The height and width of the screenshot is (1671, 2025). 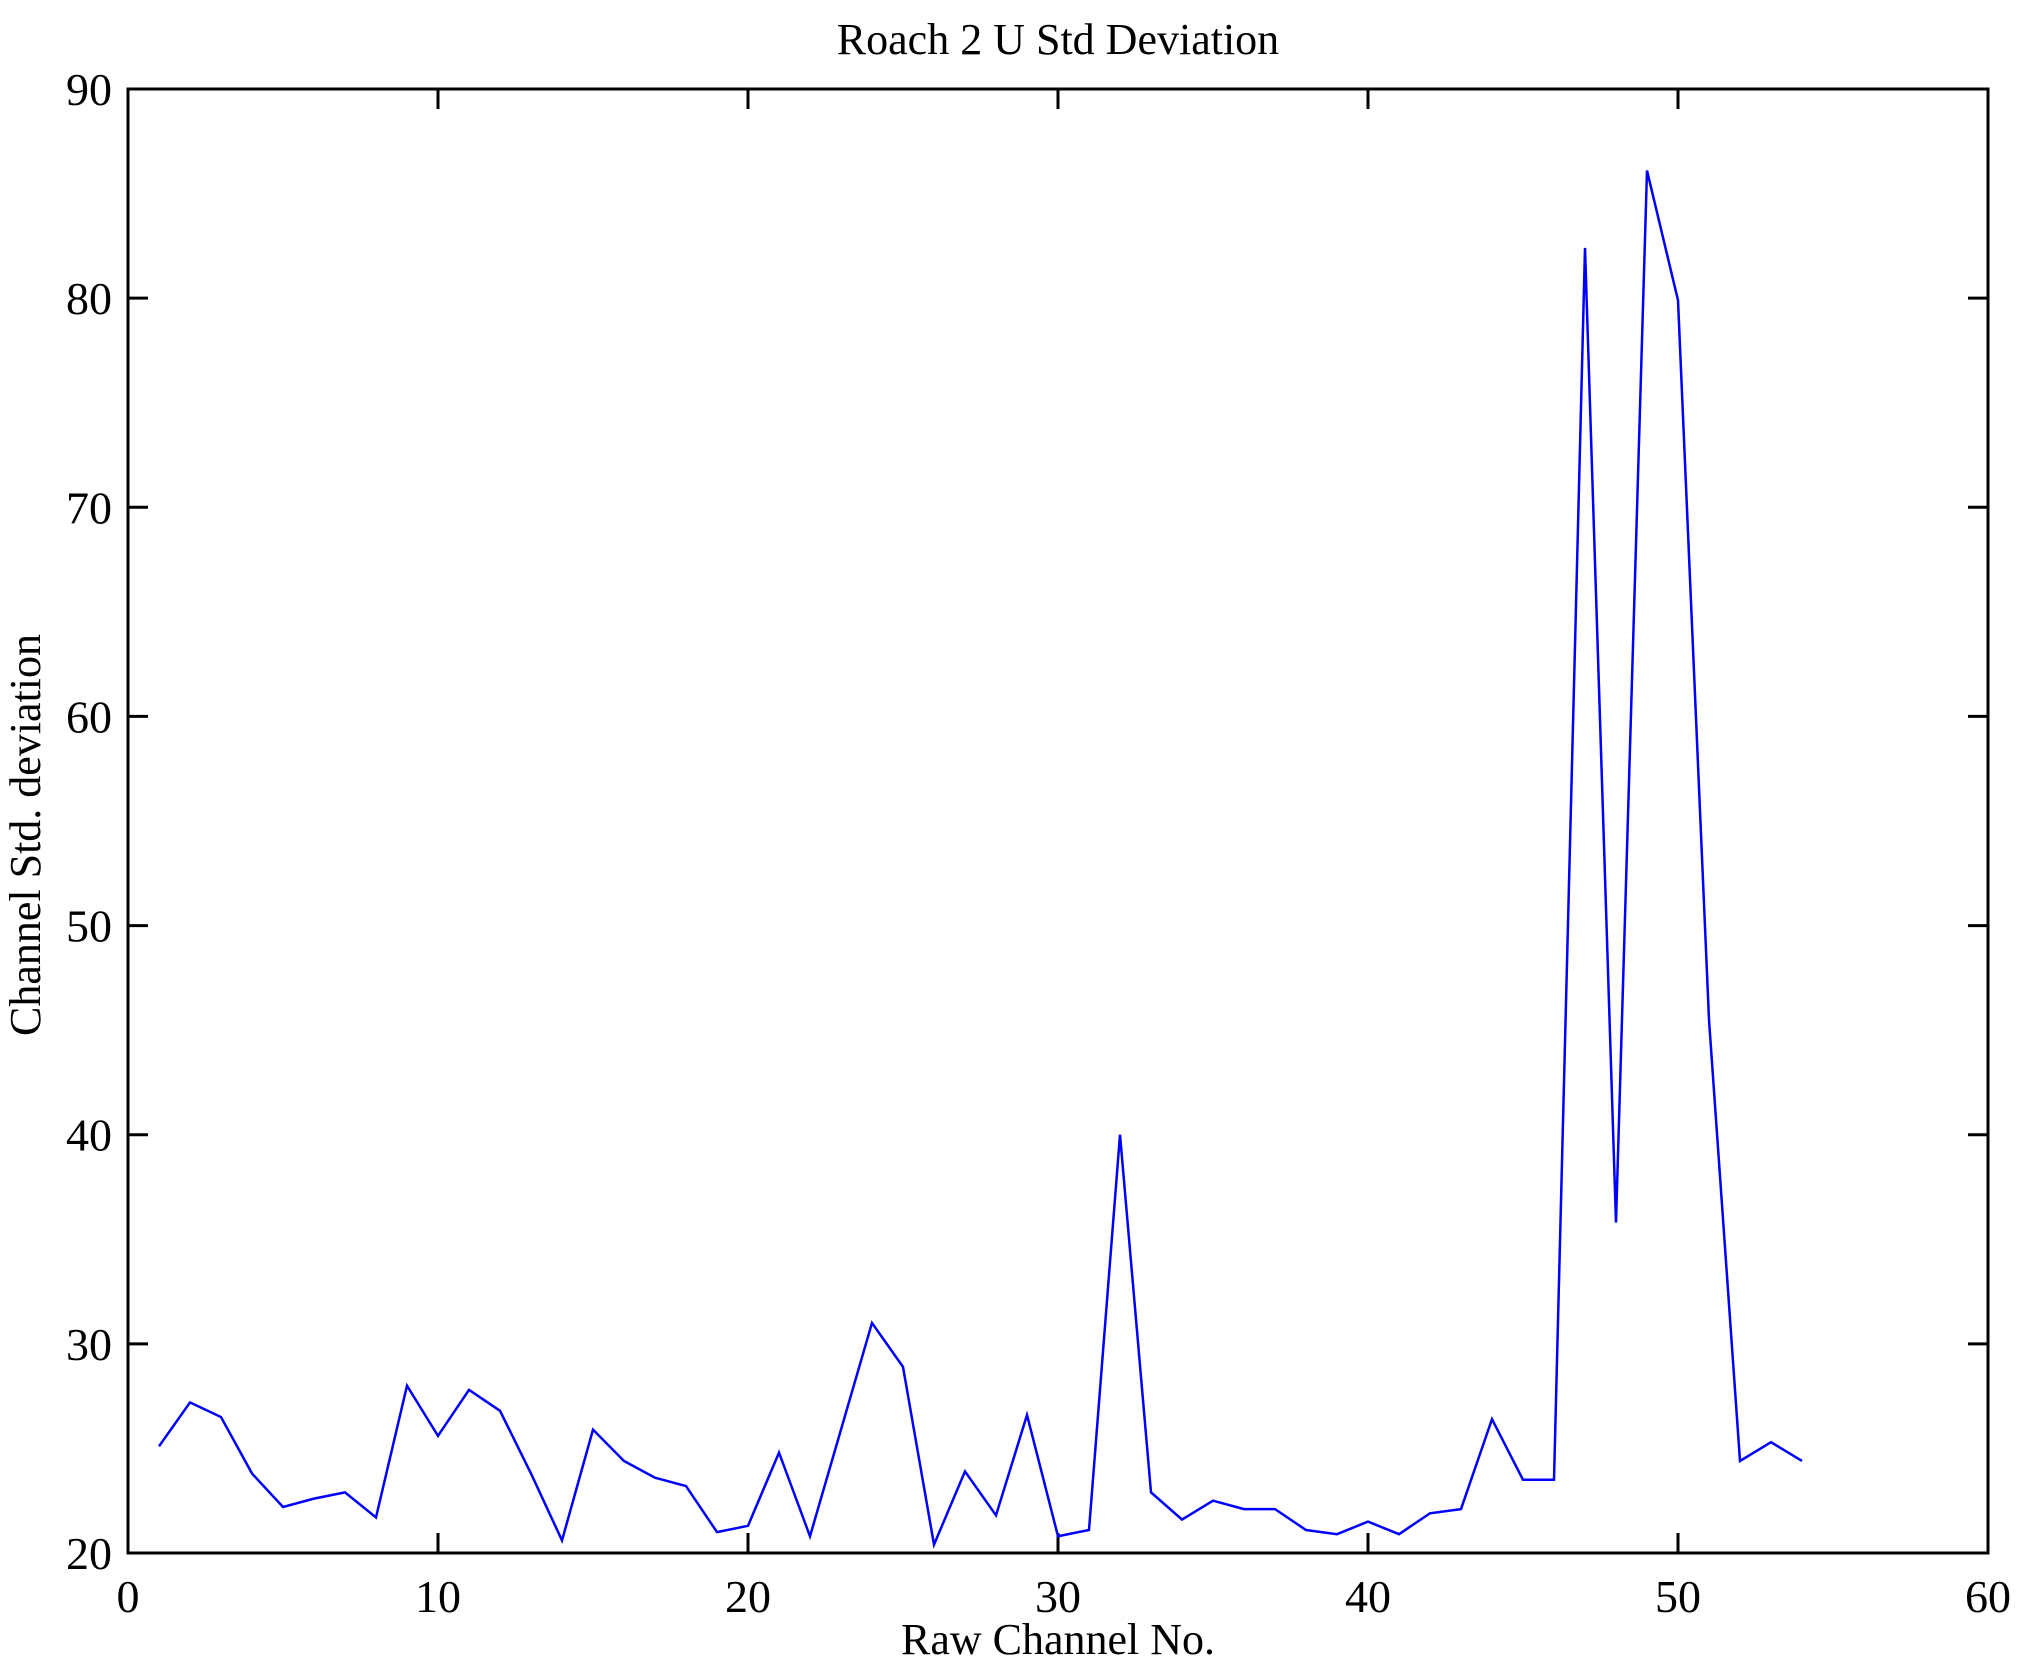 What do you see at coordinates (1058, 39) in the screenshot?
I see `chart-title: Roach 2 U Std Deviation` at bounding box center [1058, 39].